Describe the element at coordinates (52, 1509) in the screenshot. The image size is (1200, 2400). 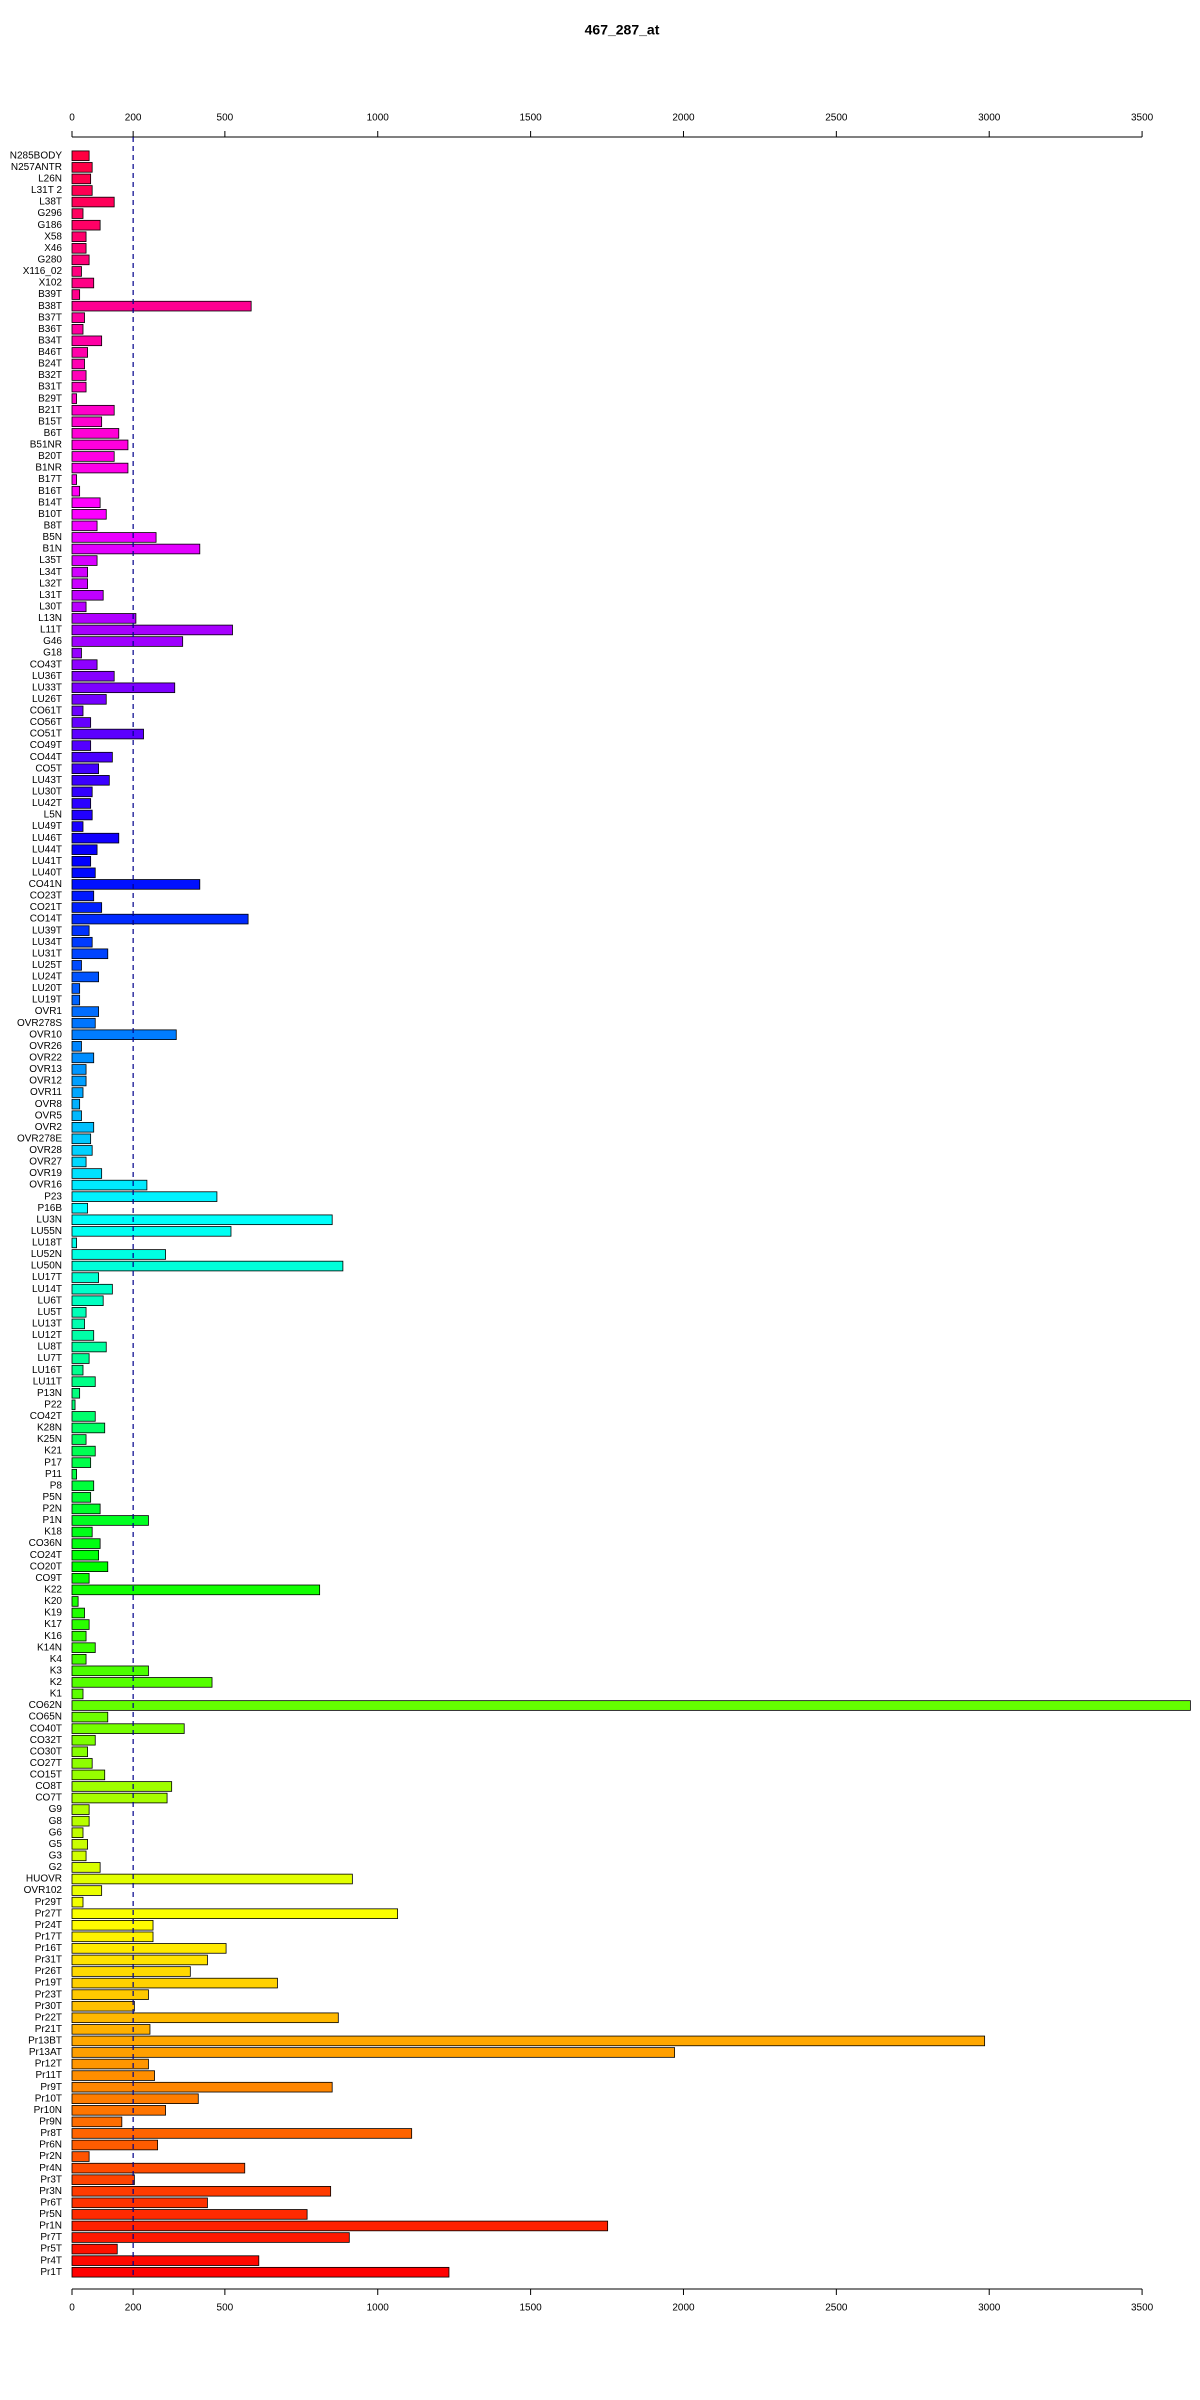
I see `y-tick-label: P2N` at that location.